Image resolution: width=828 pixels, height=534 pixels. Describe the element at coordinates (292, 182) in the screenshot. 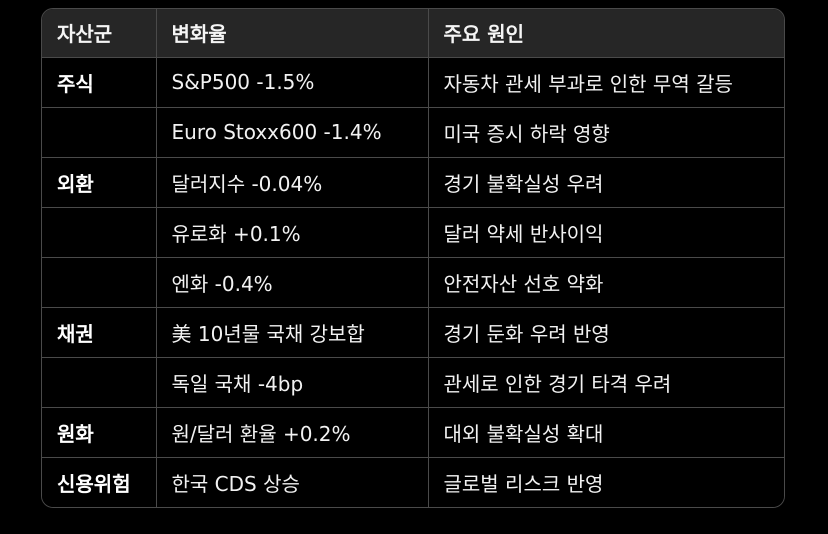

I see `change-cell: 달러지수 -0.04%` at that location.